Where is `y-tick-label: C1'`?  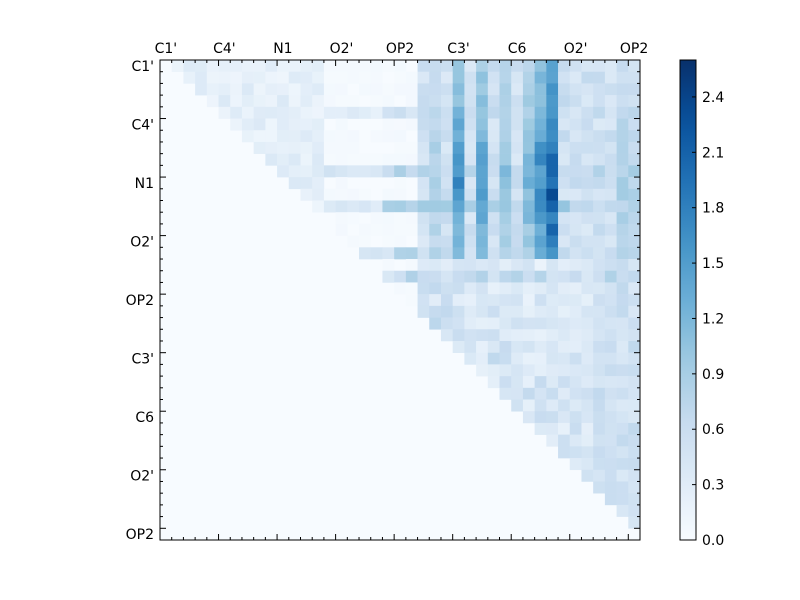
y-tick-label: C1' is located at coordinates (142, 67).